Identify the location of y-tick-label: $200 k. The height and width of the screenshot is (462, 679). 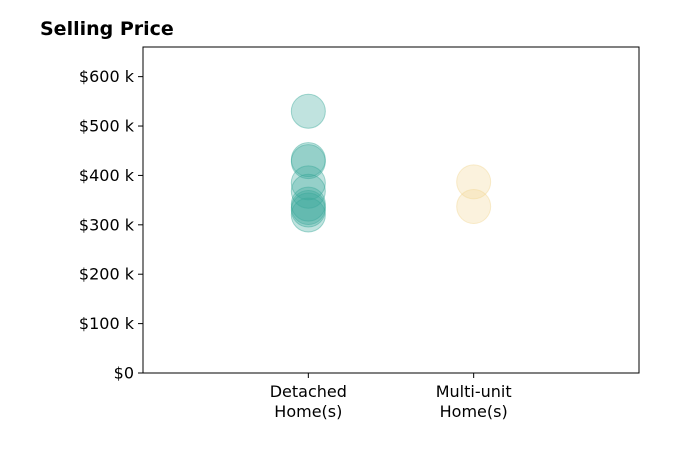
(107, 274).